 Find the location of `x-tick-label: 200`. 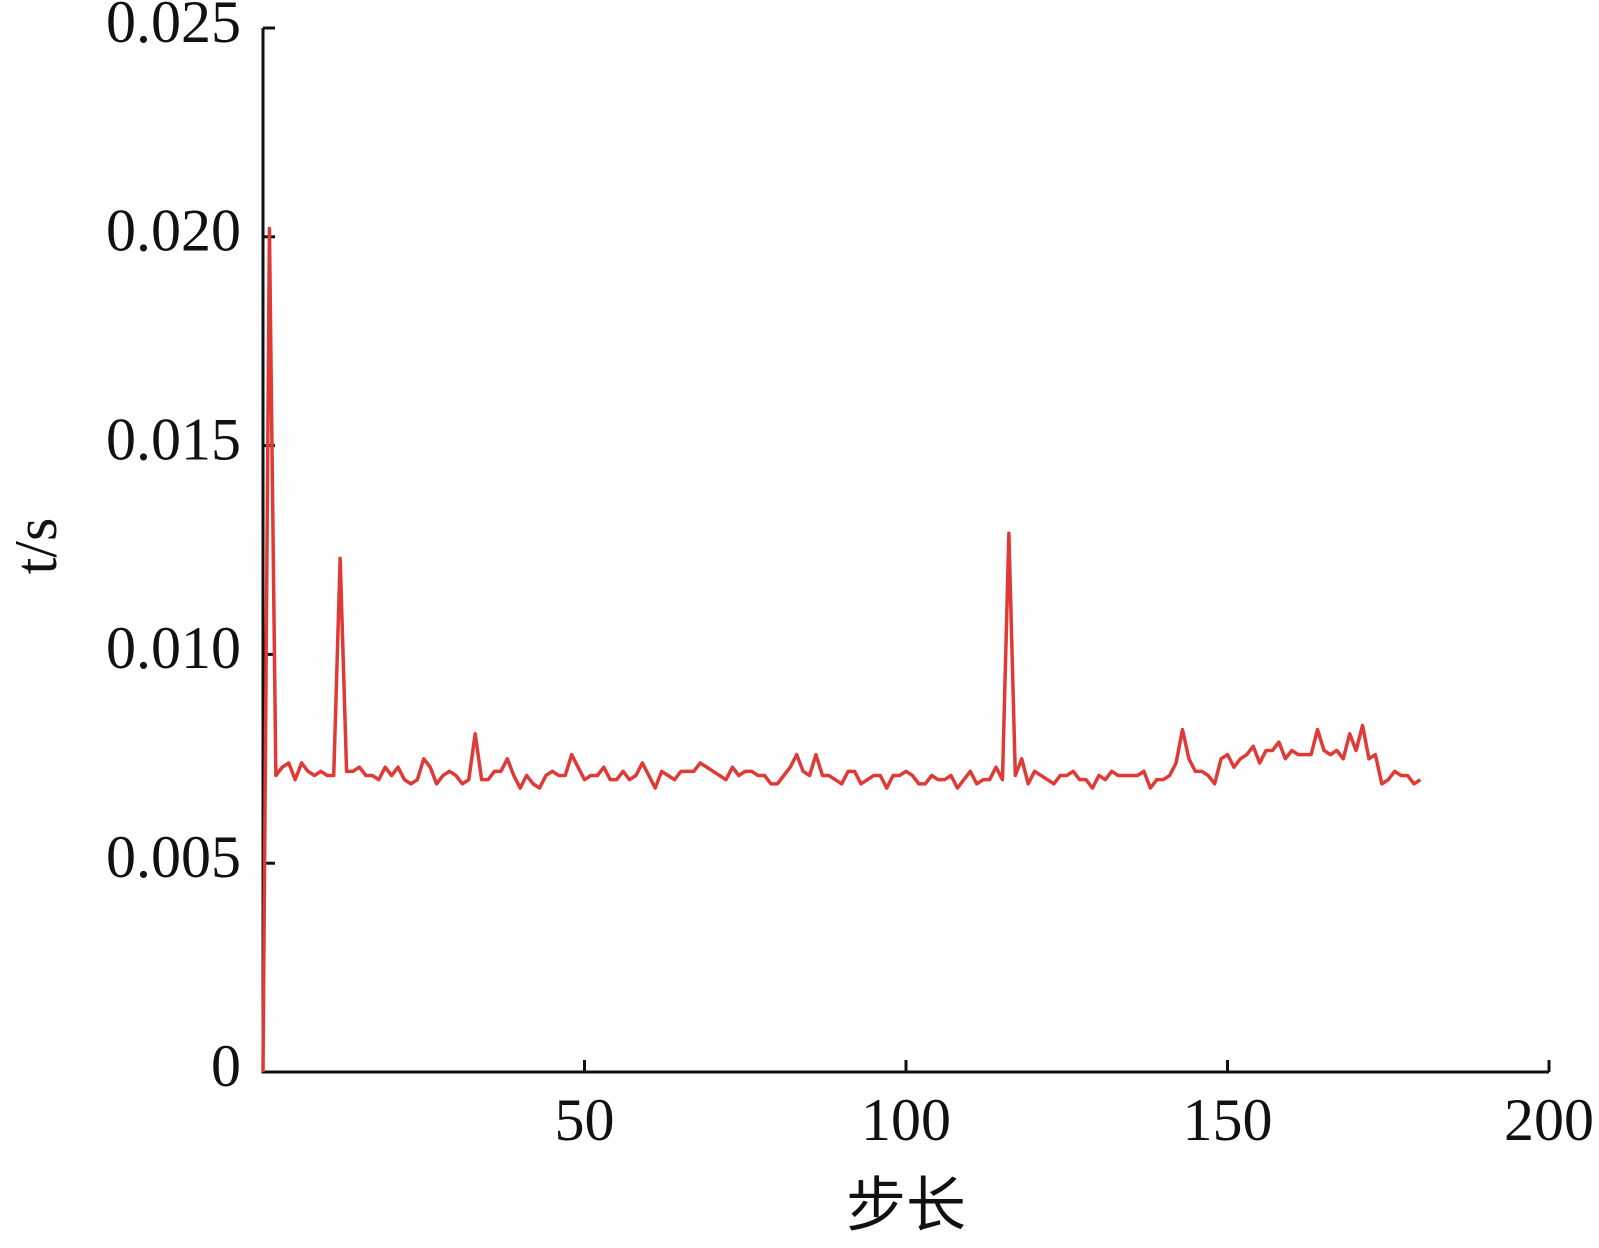

x-tick-label: 200 is located at coordinates (1549, 1120).